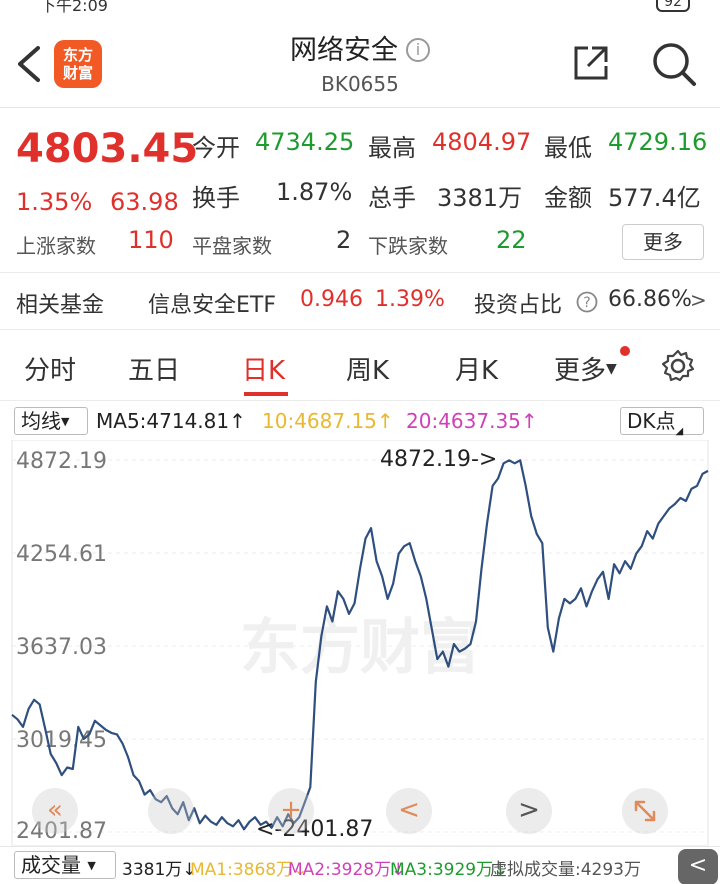 Image resolution: width=720 pixels, height=884 pixels. I want to click on ma5-up-arrow-icon: ↑, so click(237, 421).